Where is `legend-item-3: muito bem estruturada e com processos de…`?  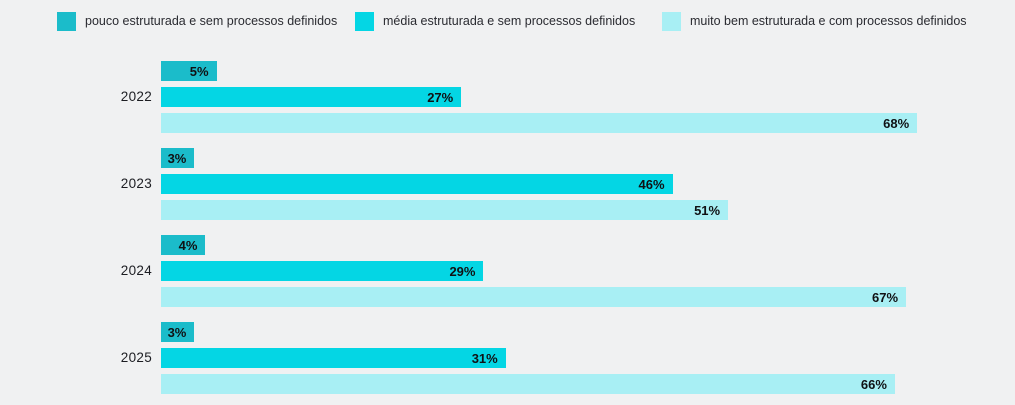 legend-item-3: muito bem estruturada e com processos de… is located at coordinates (814, 21).